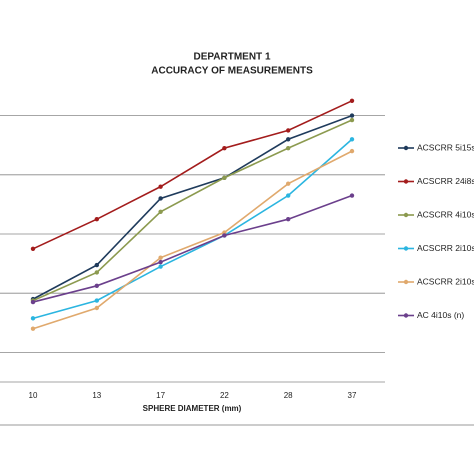 The height and width of the screenshot is (474, 474). What do you see at coordinates (352, 395) in the screenshot?
I see `x-tick-label: 37` at bounding box center [352, 395].